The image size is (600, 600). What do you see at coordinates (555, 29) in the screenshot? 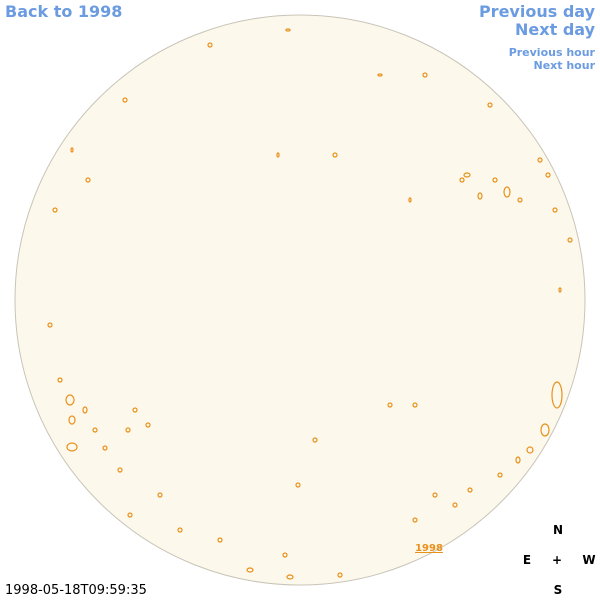
I see `next-day-link: Next day` at bounding box center [555, 29].